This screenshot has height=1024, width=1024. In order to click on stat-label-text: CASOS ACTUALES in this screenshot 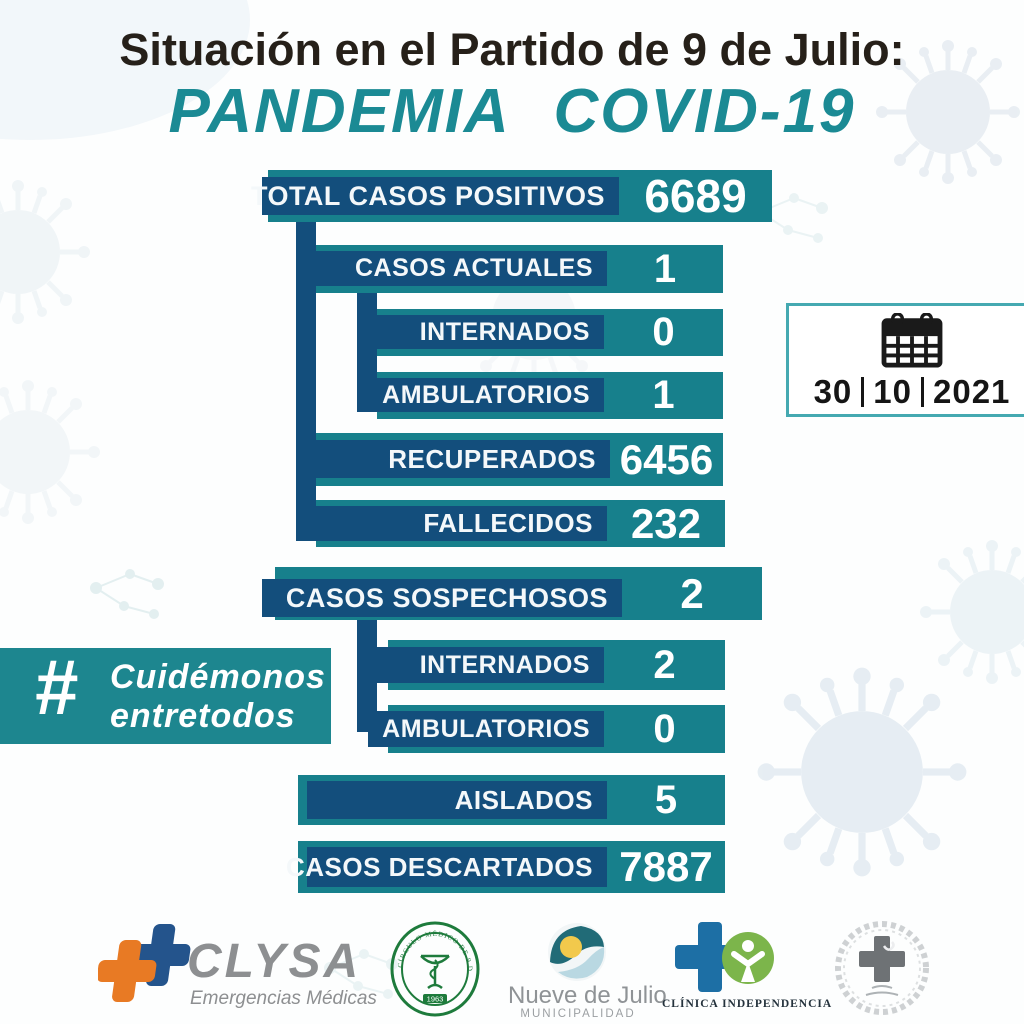, I will do `click(473, 268)`.